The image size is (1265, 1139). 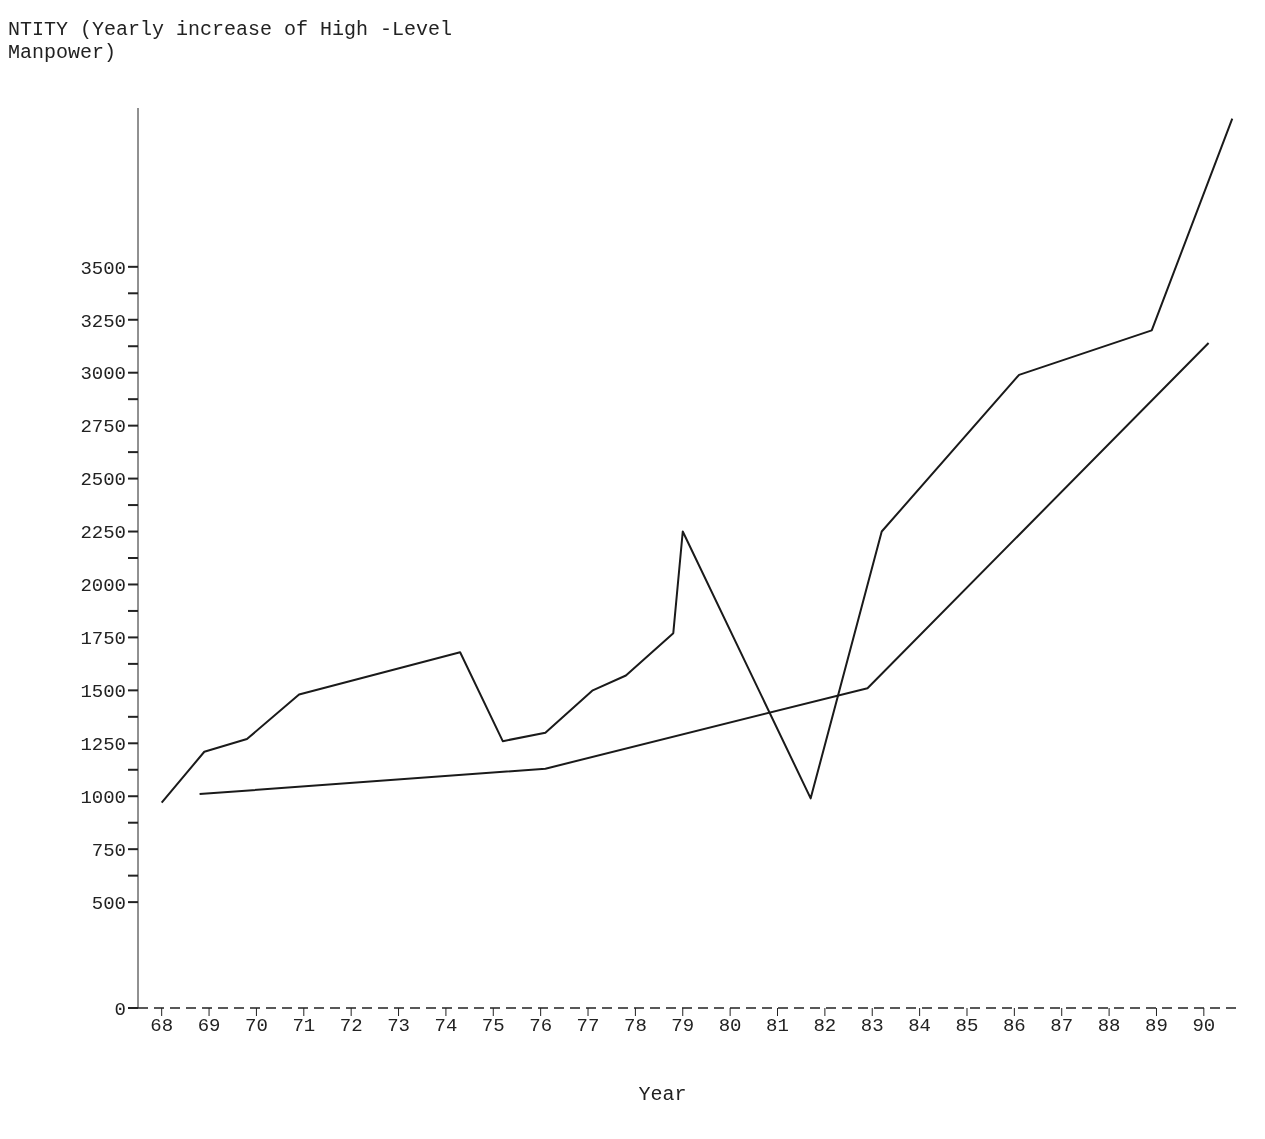 I want to click on x-tick-label: 70, so click(x=256, y=1026).